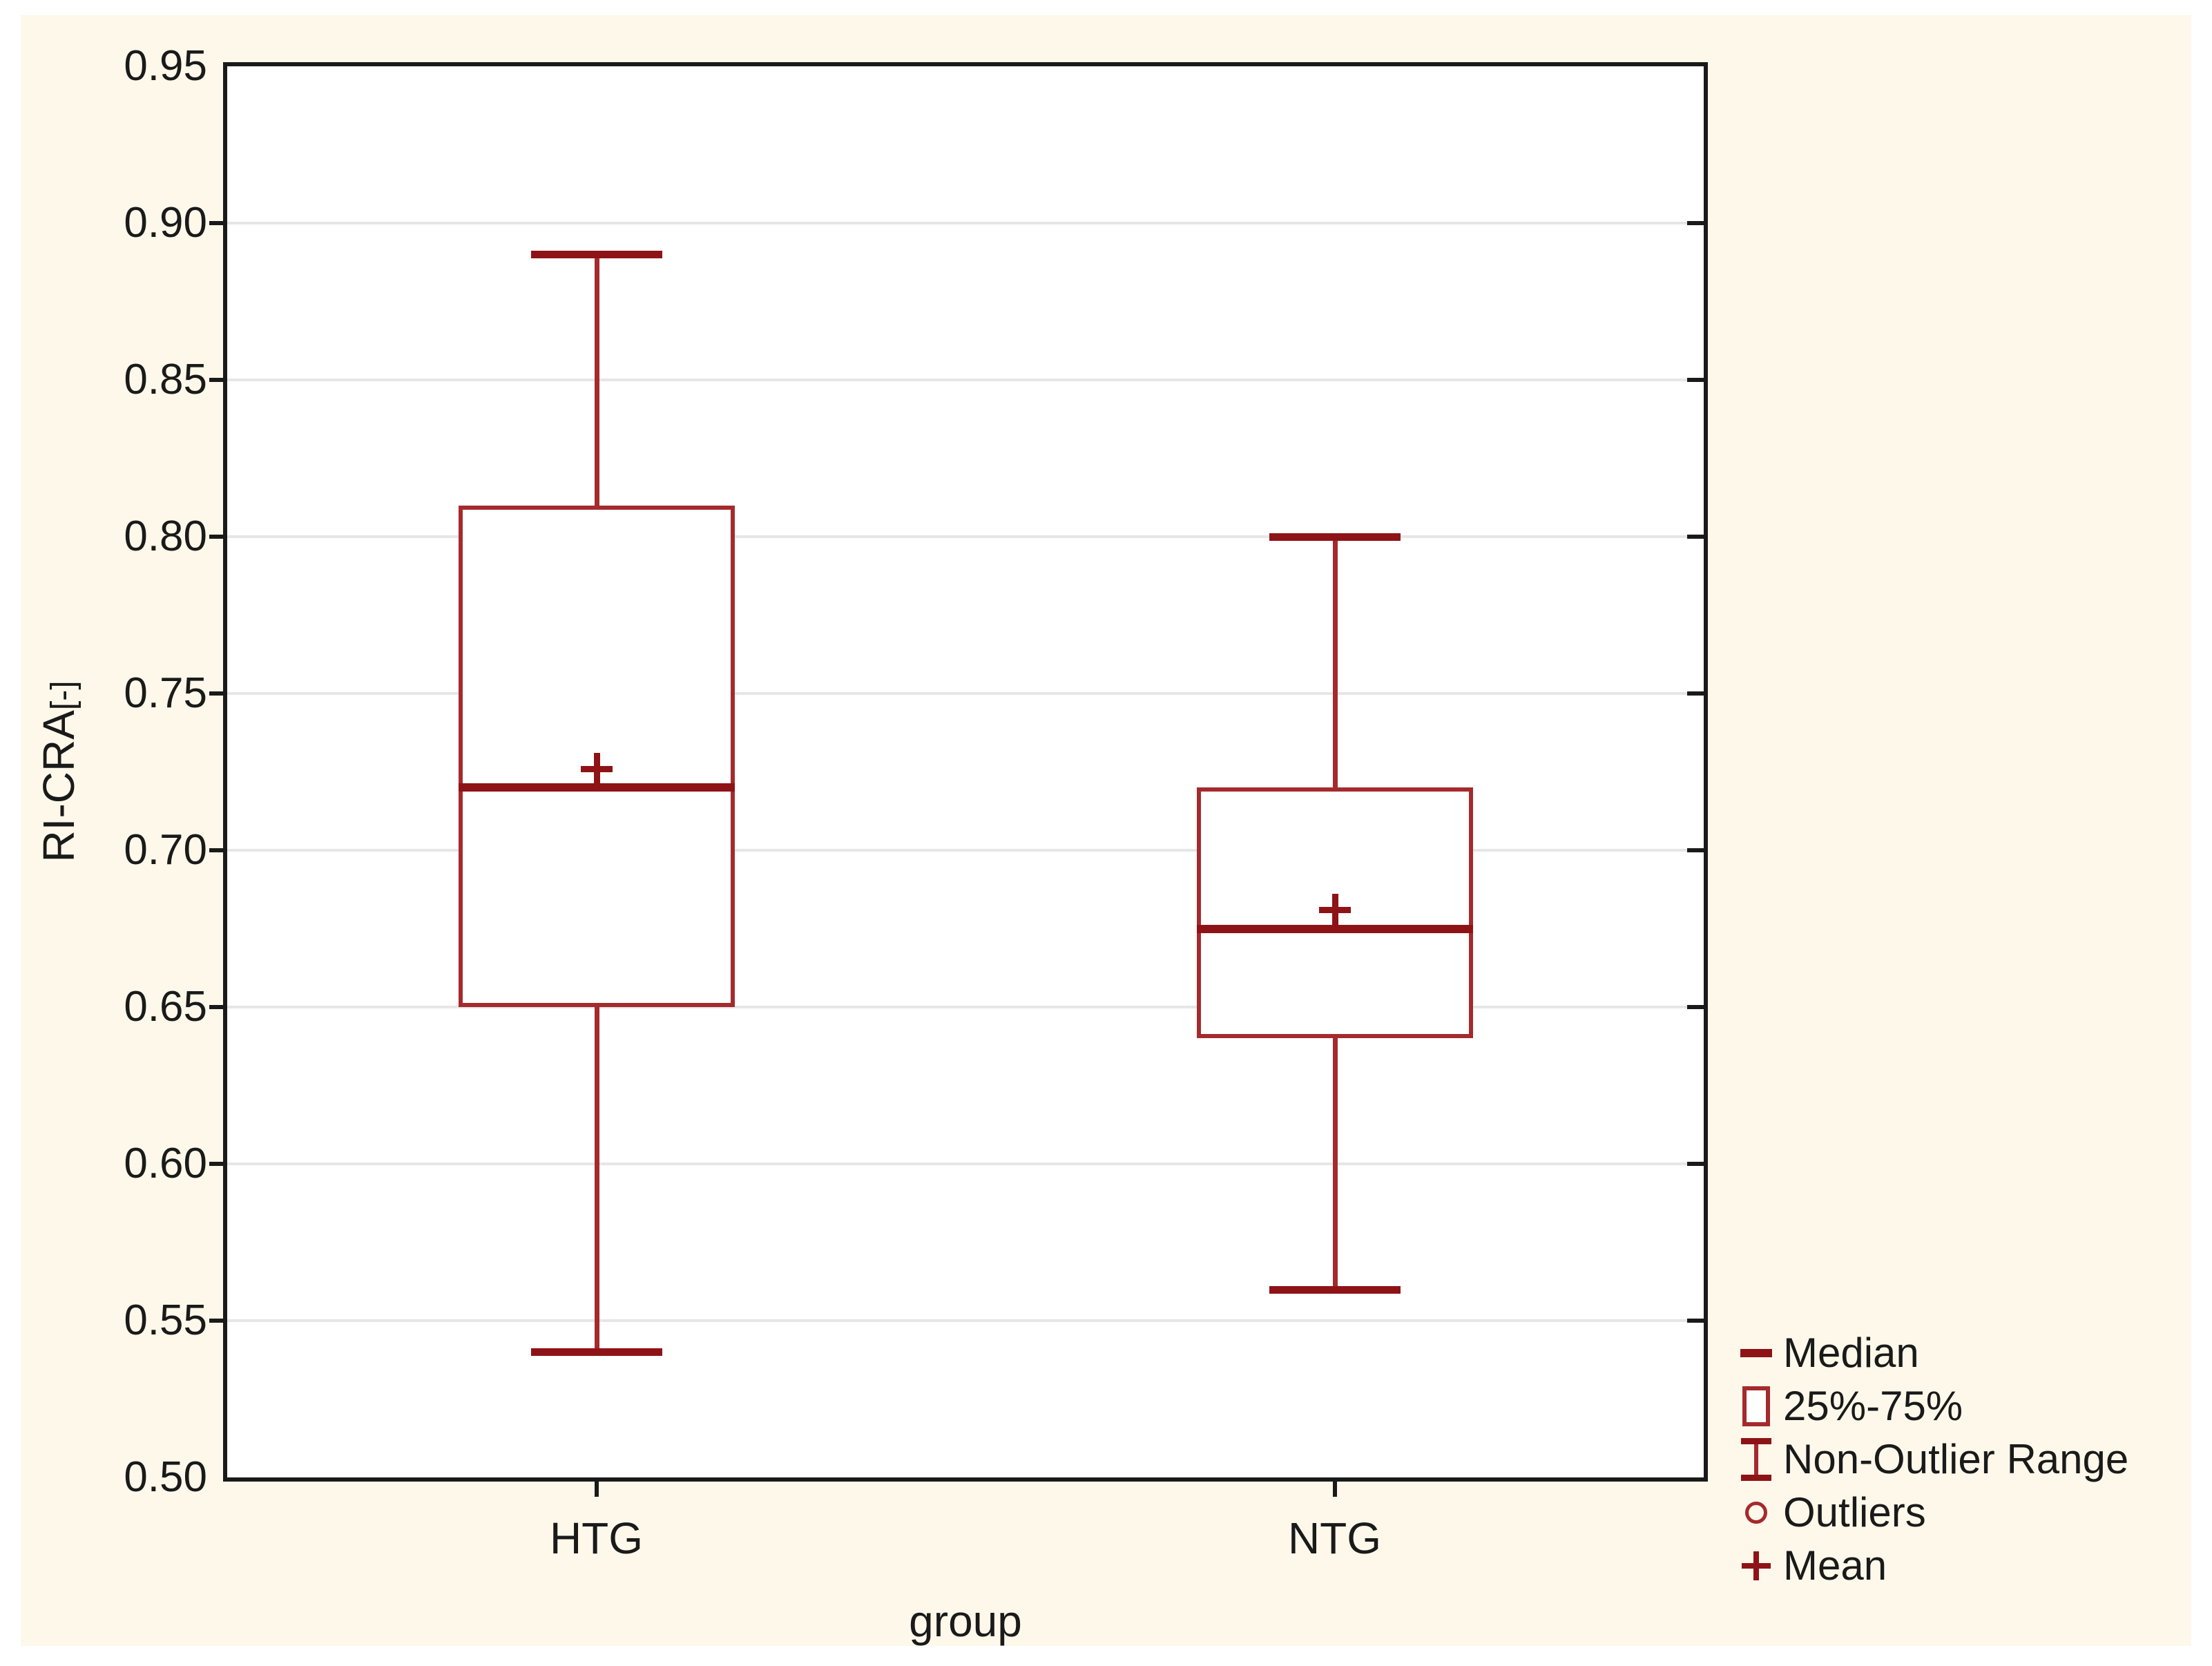 The width and height of the screenshot is (2212, 1666). I want to click on box-outline-icon, so click(1756, 1406).